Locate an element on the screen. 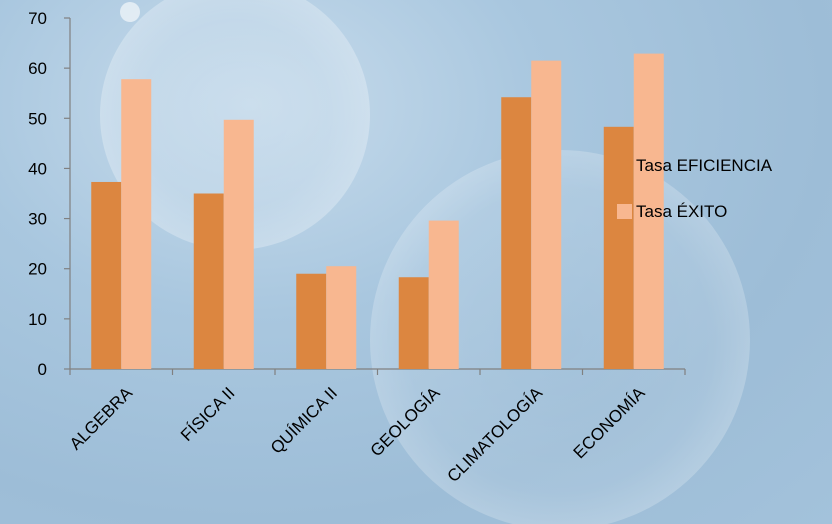  y-tick-label: 0 is located at coordinates (42, 369).